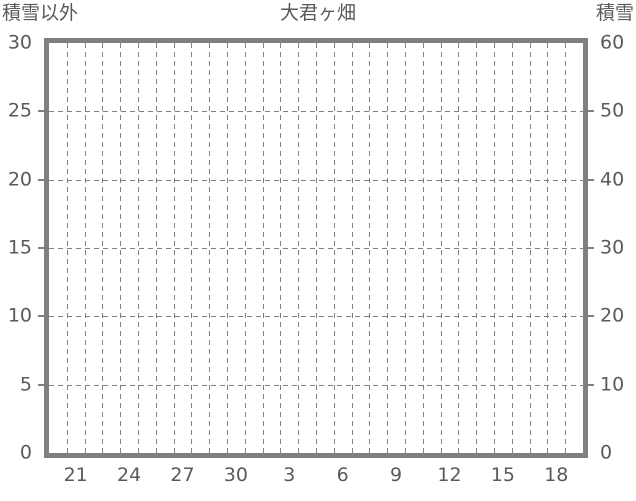 The image size is (636, 501). Describe the element at coordinates (40, 13) in the screenshot. I see `left-axis-title: 積雪以外` at that location.